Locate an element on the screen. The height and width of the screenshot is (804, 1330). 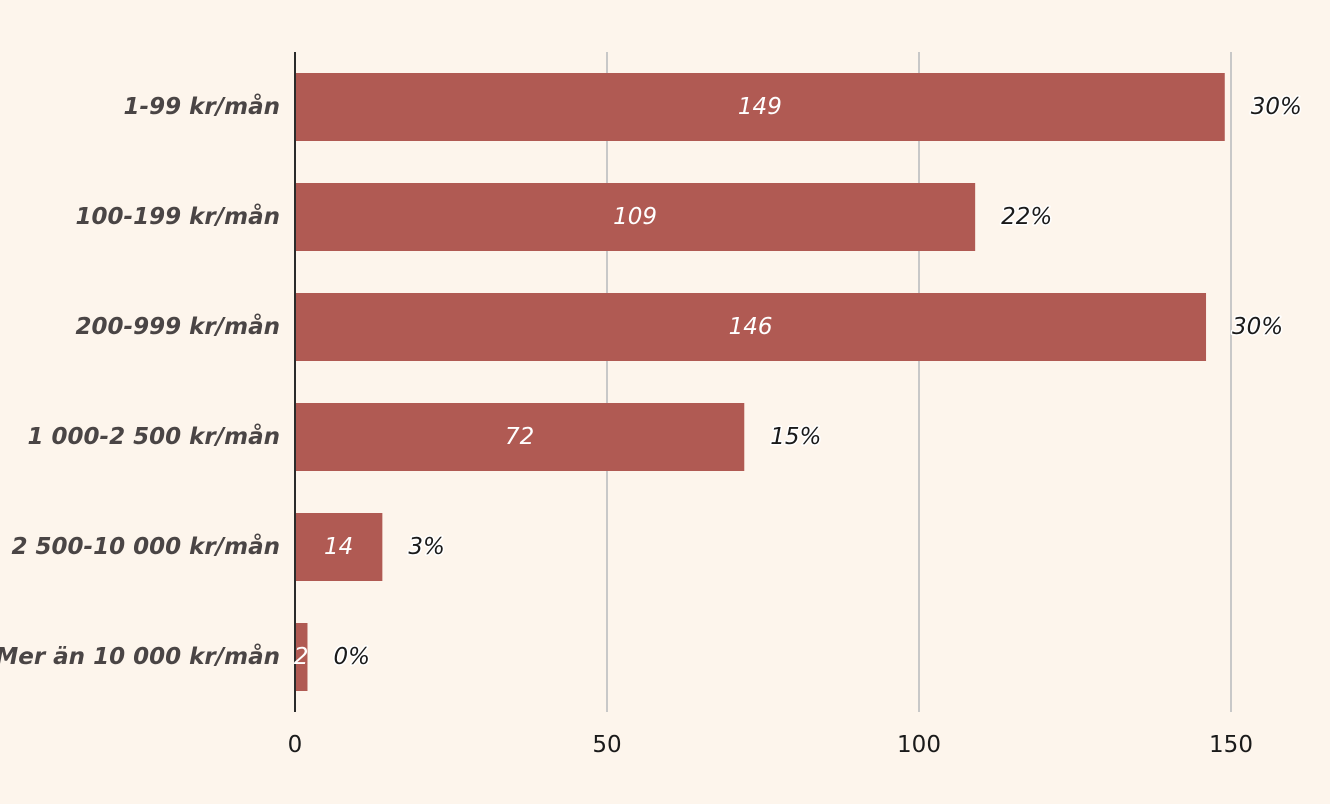
bar-value-label: 2 is located at coordinates (301, 657).